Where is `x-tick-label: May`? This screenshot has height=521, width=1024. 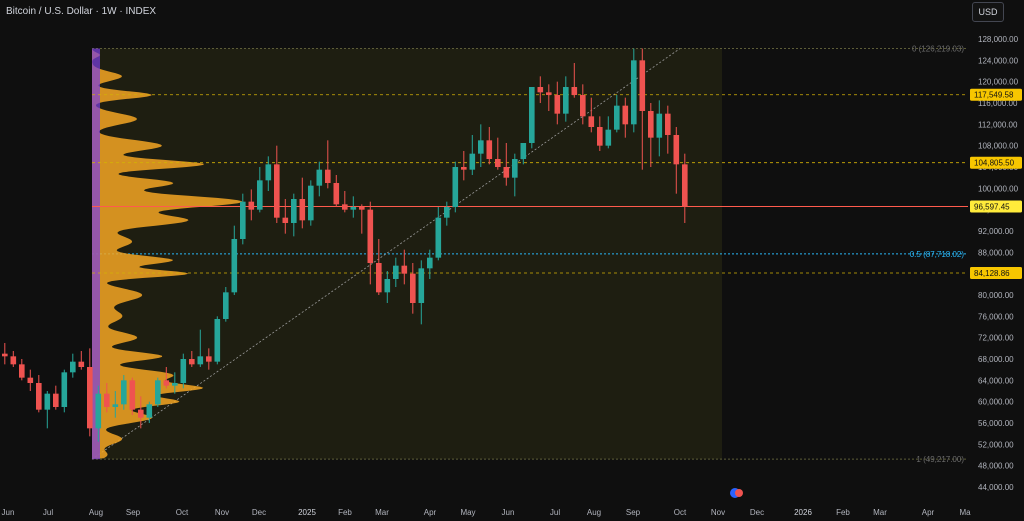
x-tick-label: May is located at coordinates (467, 512).